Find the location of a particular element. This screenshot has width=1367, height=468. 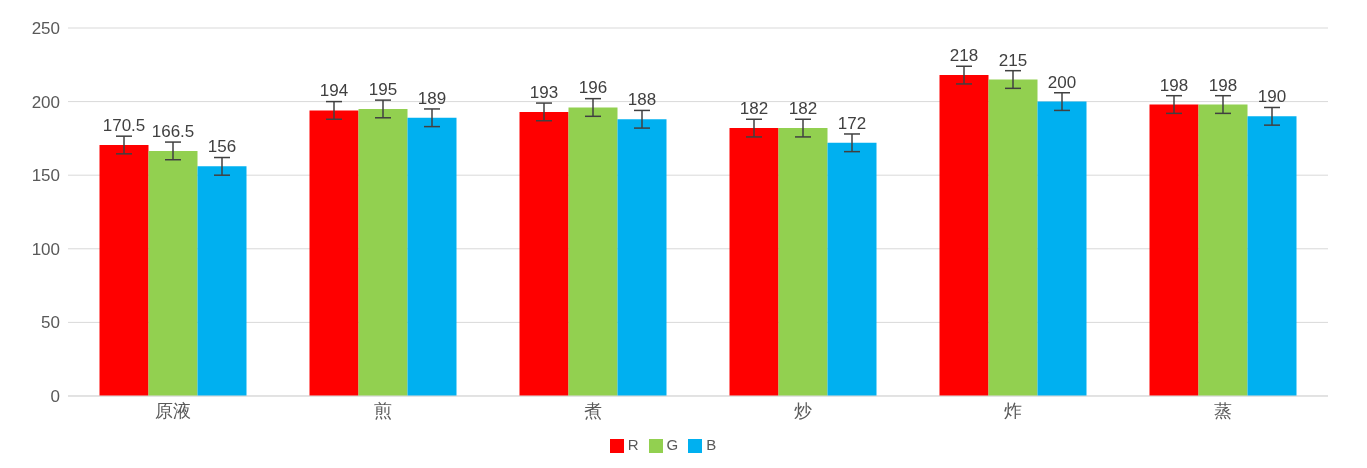

x-tick-label: 原液 is located at coordinates (173, 410).